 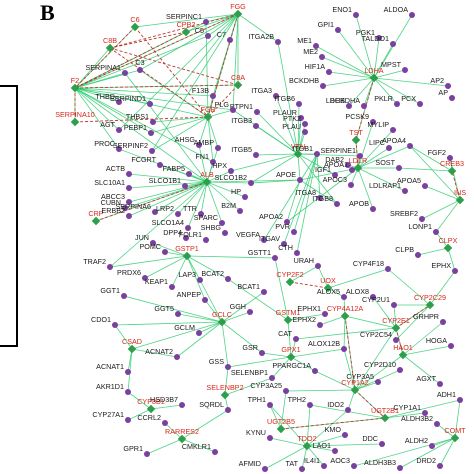 What do you see at coordinates (287, 125) in the screenshot?
I see `edge-vtn-itga3` at bounding box center [287, 125].